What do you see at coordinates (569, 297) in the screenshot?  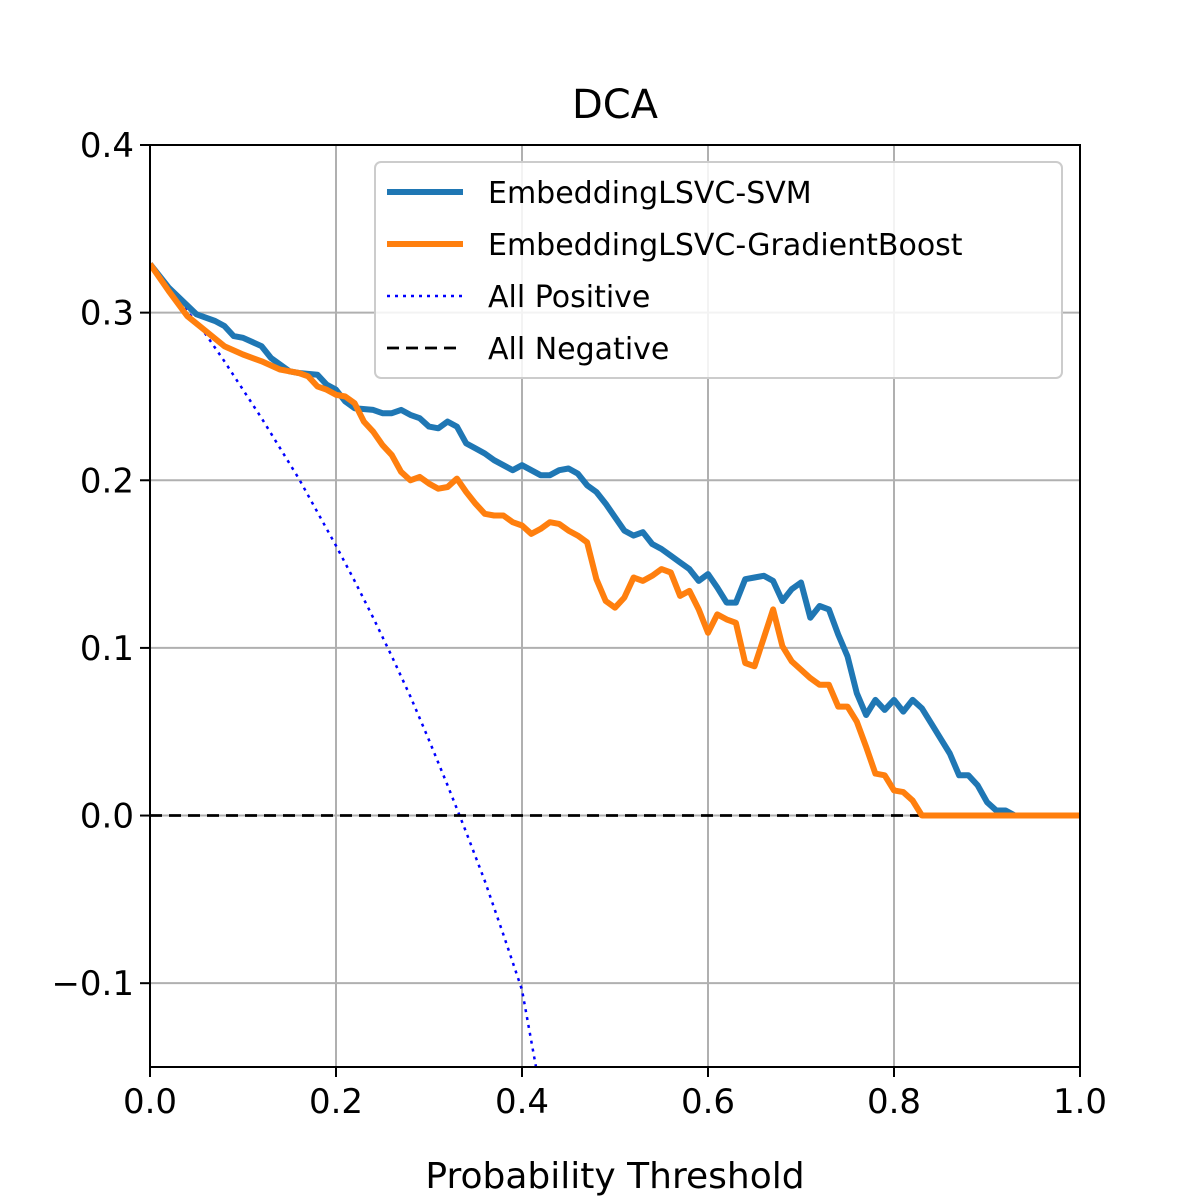 I see `legend-label: All Positive` at bounding box center [569, 297].